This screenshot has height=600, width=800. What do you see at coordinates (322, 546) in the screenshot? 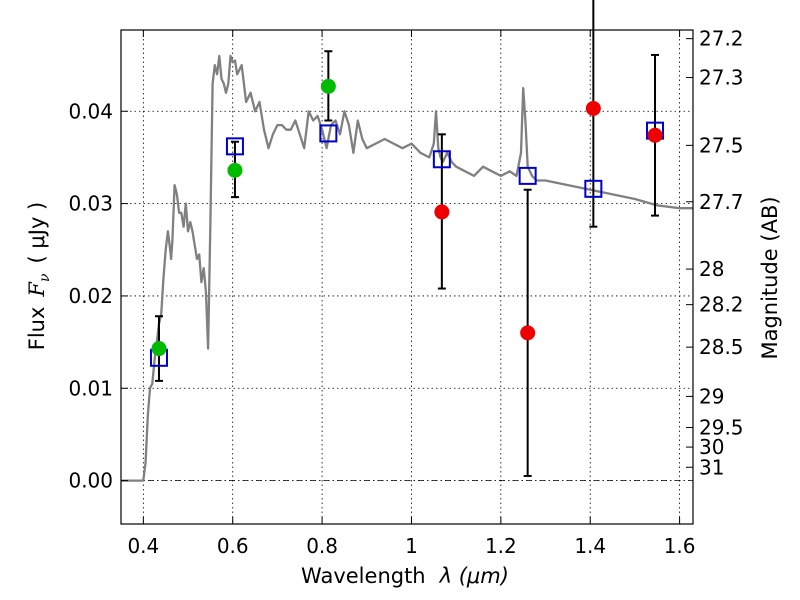
I see `x-tick-label: 0.8` at bounding box center [322, 546].